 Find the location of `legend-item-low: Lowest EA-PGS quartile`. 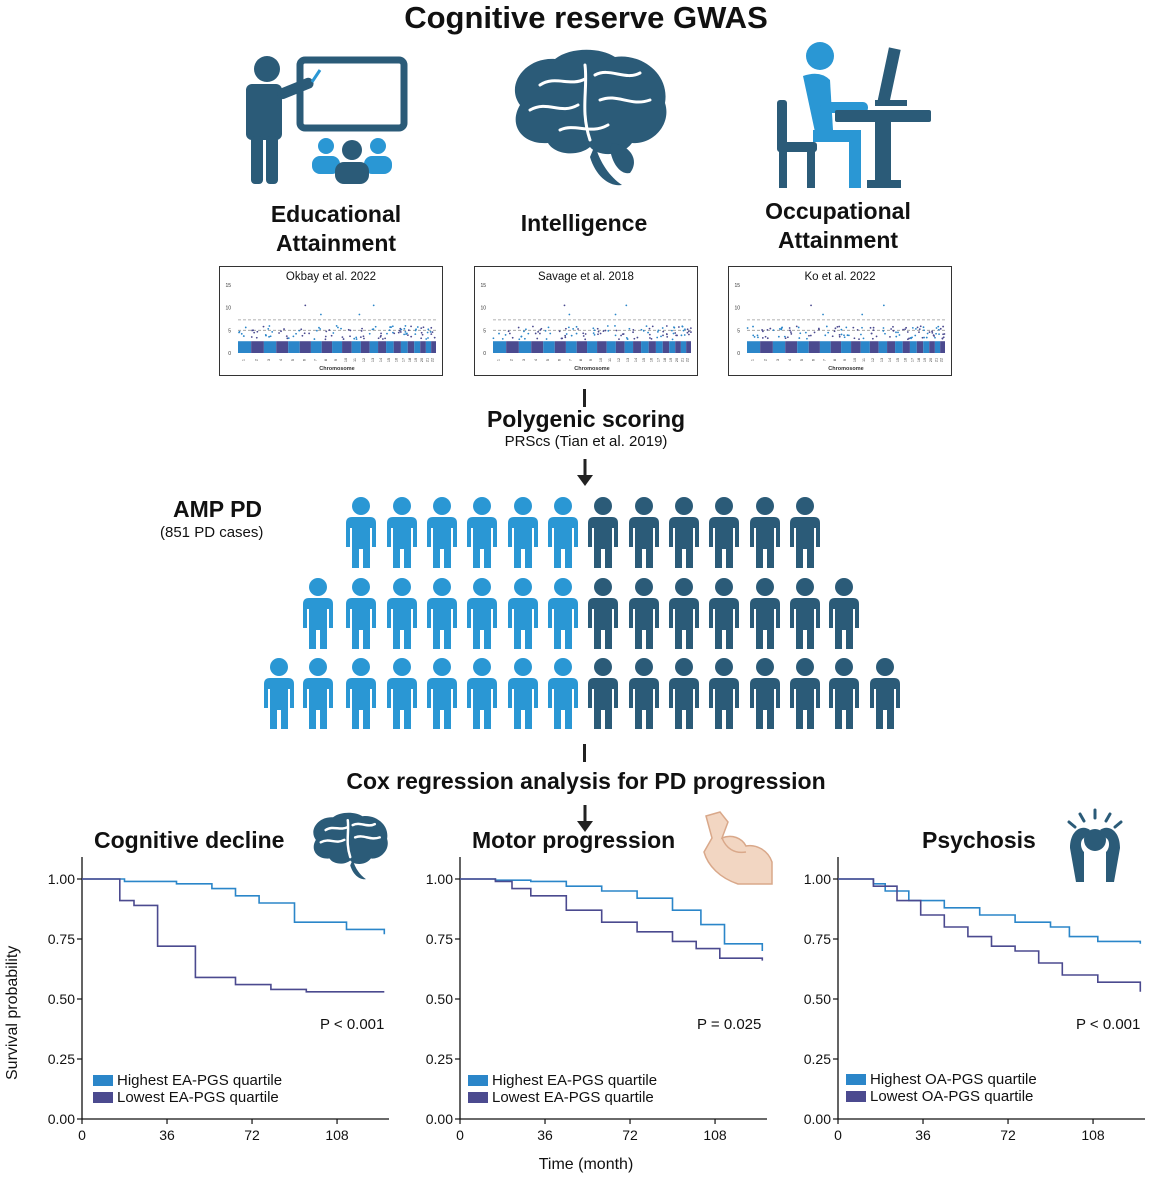

legend-item-low: Lowest EA-PGS quartile is located at coordinates (187, 1097).